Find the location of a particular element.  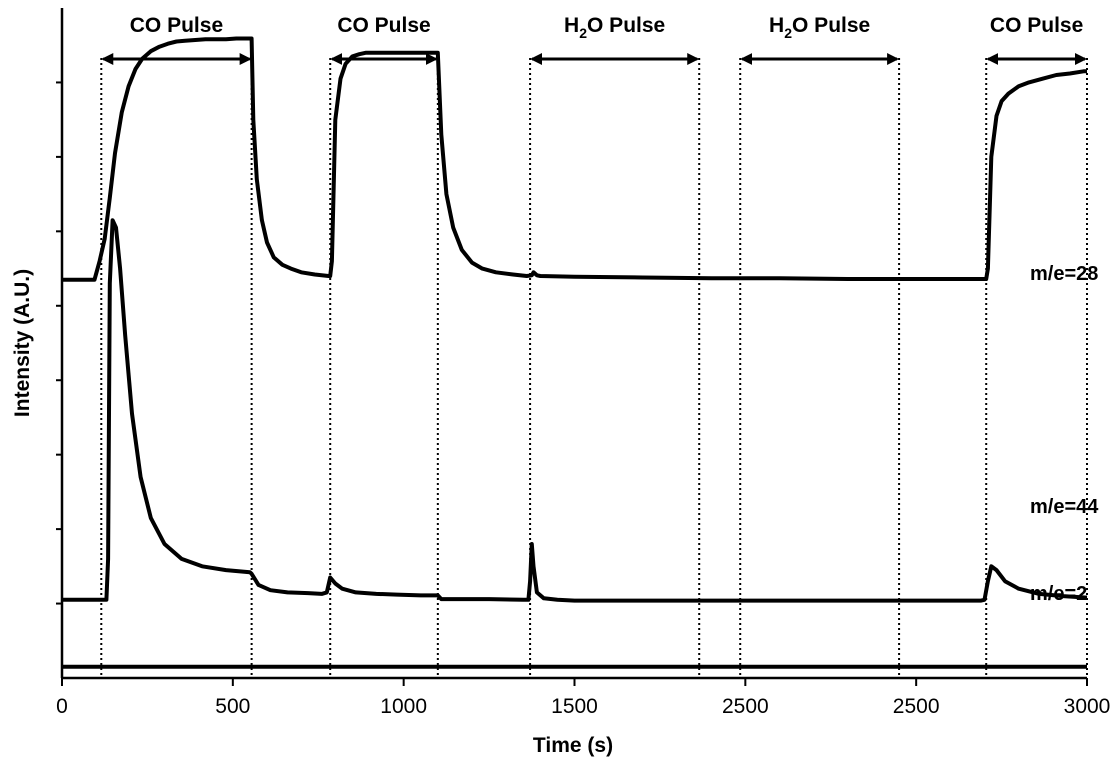

x-tick-label: 3000 is located at coordinates (1087, 706).